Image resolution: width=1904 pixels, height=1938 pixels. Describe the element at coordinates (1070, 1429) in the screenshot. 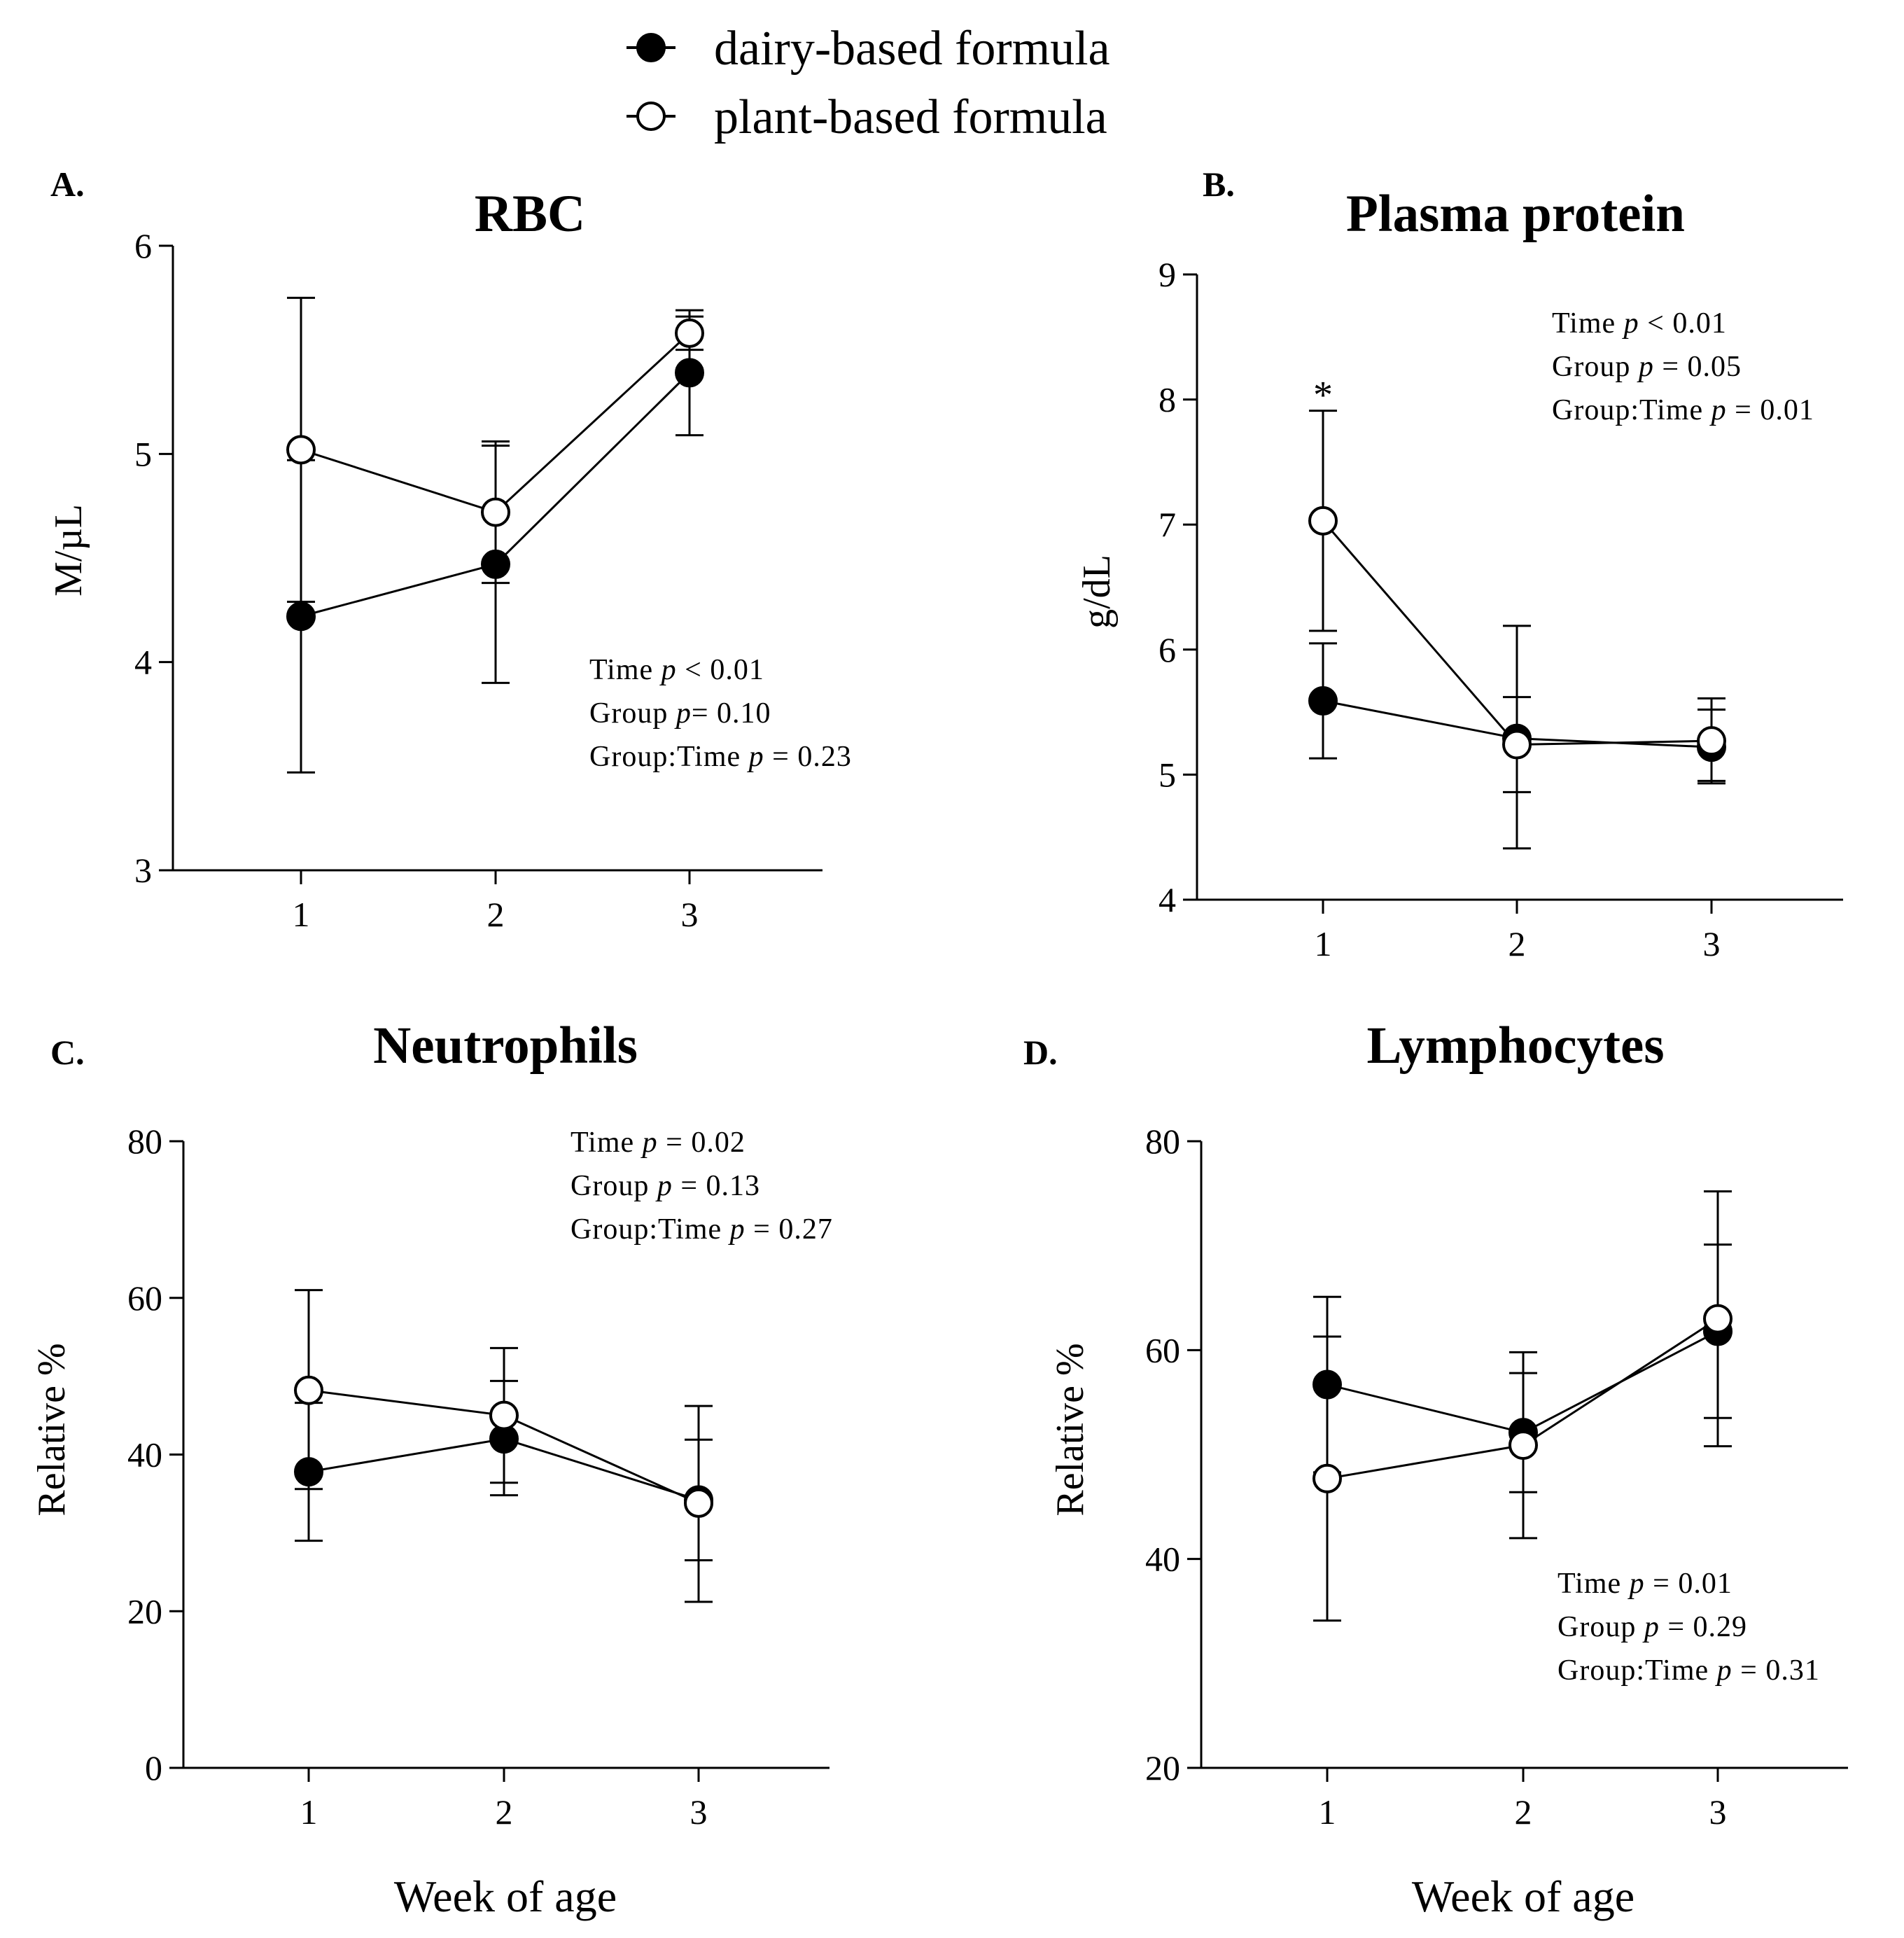

I see `panel-d-ylabel: Relative %` at that location.